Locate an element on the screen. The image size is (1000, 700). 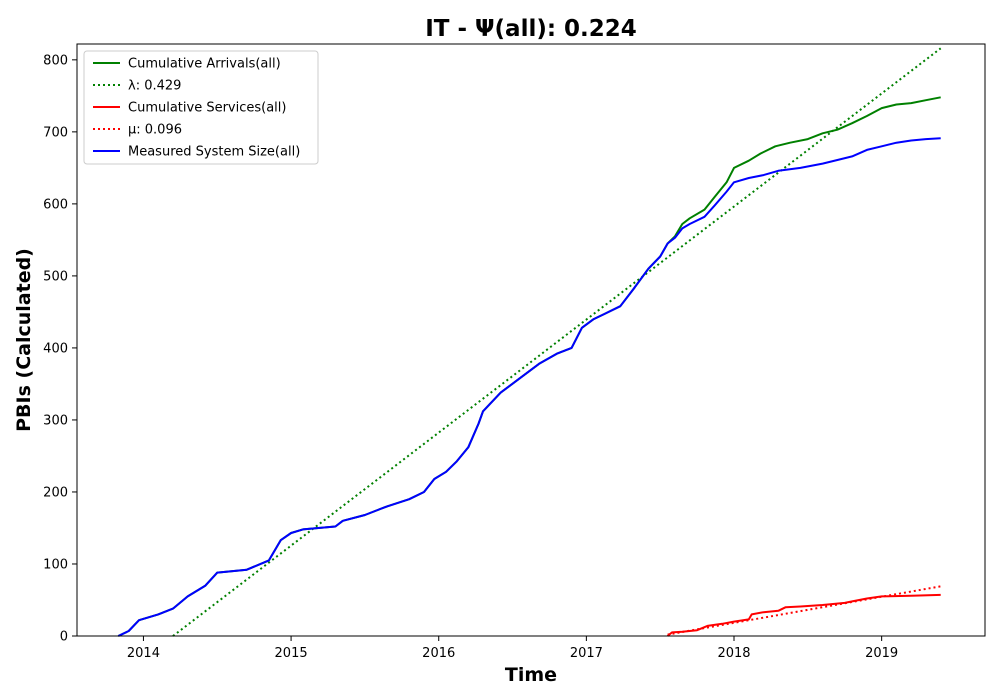
y-tick-label: 100 is located at coordinates (55, 564).